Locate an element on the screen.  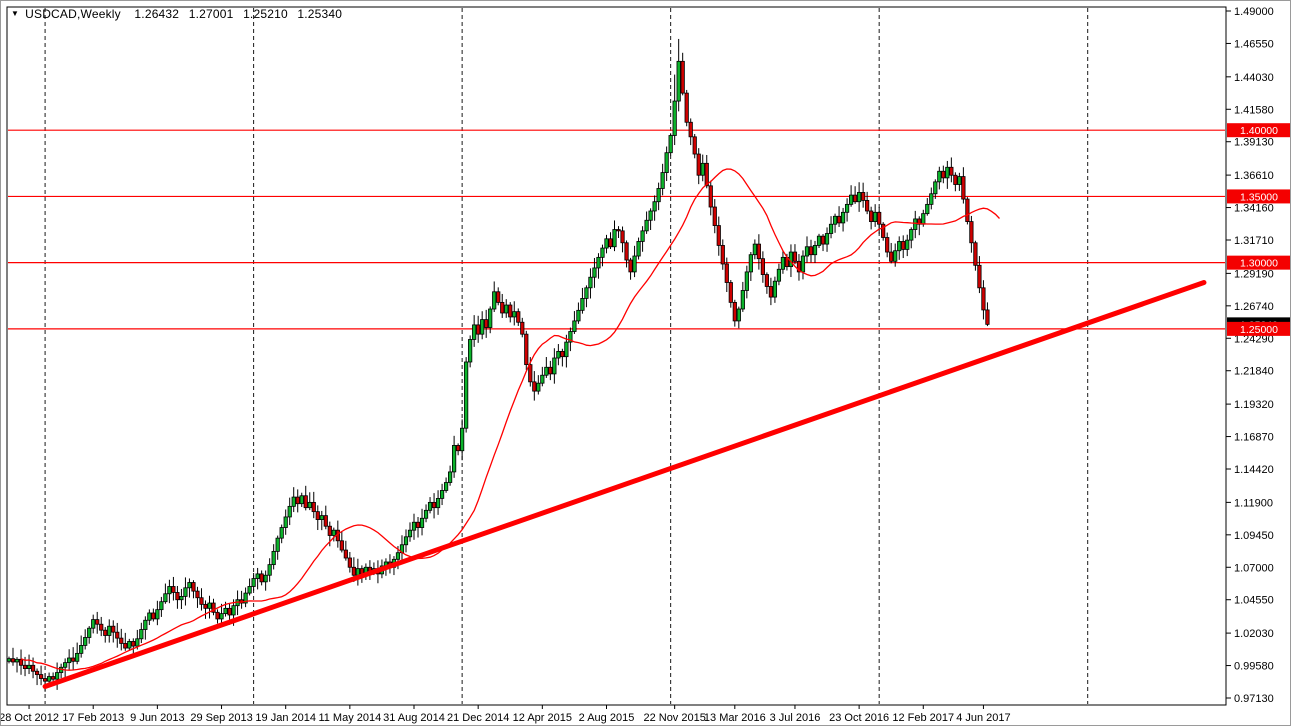
y-axis-label: 1.31710 is located at coordinates (1254, 241).